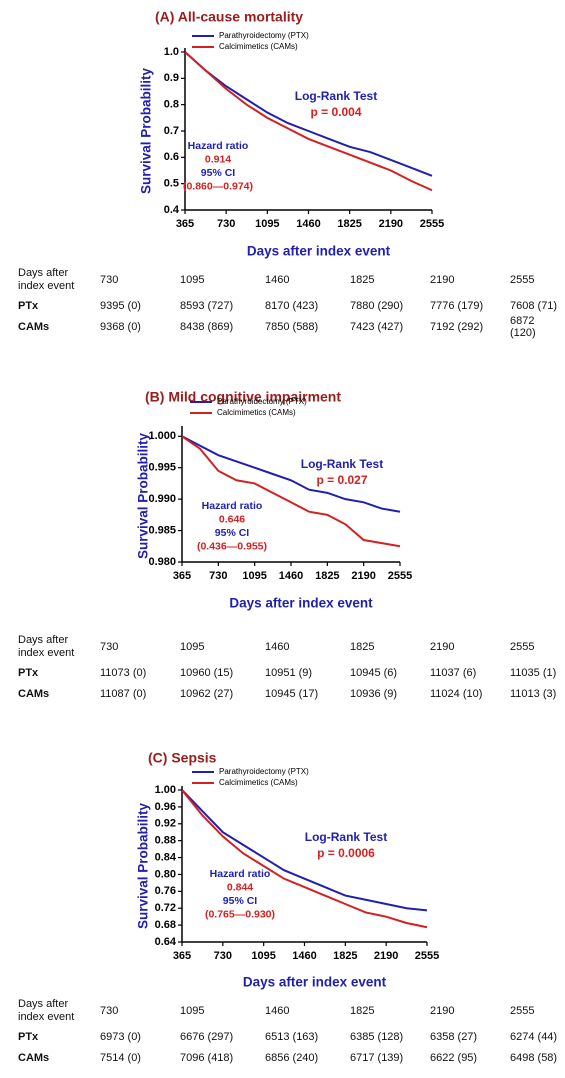 The image size is (565, 1078). What do you see at coordinates (171, 78) in the screenshot?
I see `y-tick-label: 0.9` at bounding box center [171, 78].